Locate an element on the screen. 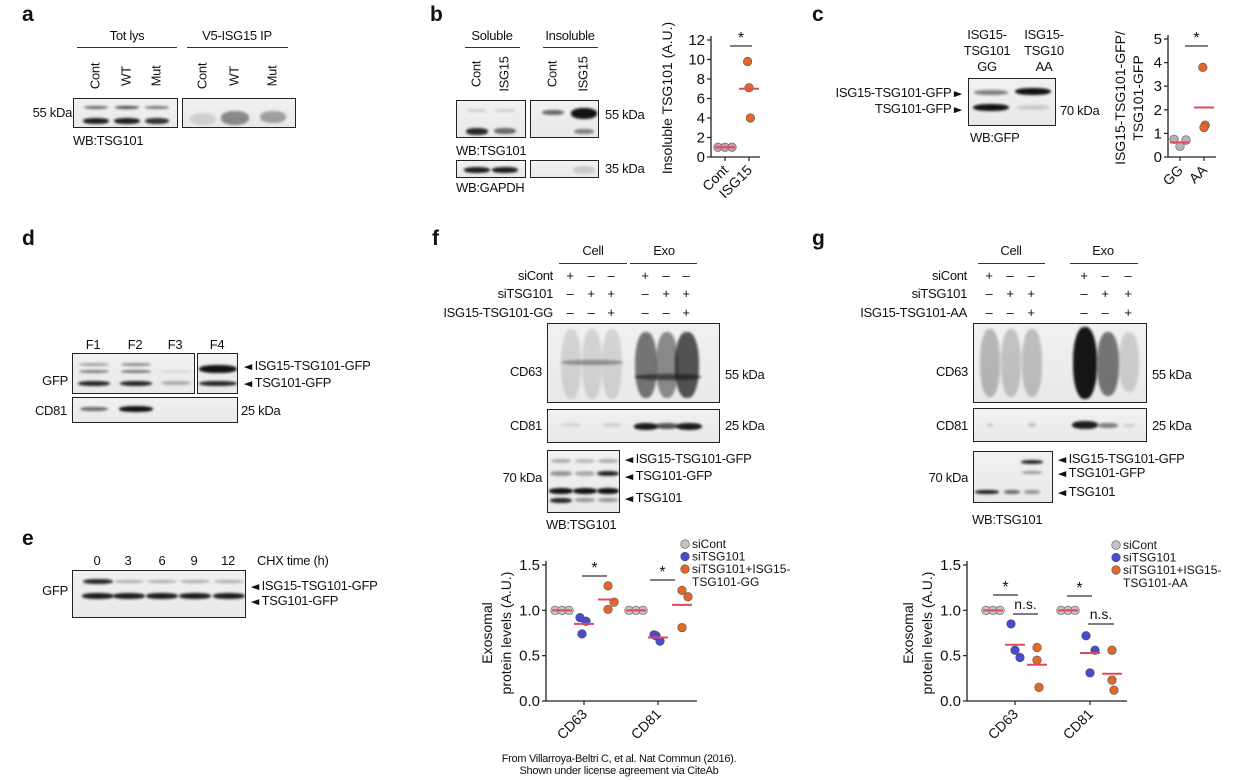  x-tick-label: GG is located at coordinates (1172, 175).